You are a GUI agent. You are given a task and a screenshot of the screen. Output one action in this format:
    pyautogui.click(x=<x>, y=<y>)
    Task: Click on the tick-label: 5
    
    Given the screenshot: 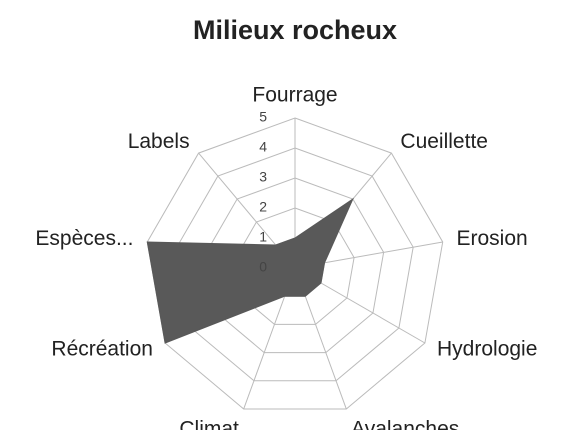 What is the action you would take?
    pyautogui.click(x=263, y=117)
    